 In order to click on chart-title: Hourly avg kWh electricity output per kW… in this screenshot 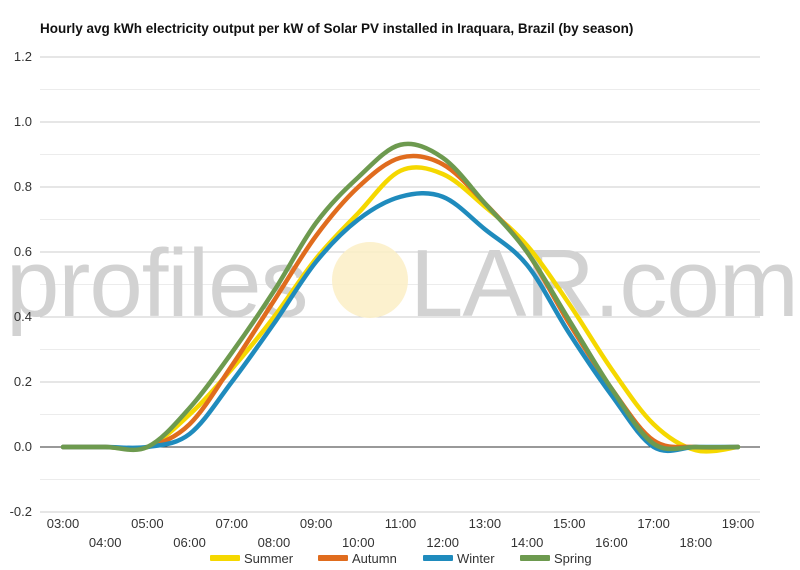, I will do `click(336, 28)`.